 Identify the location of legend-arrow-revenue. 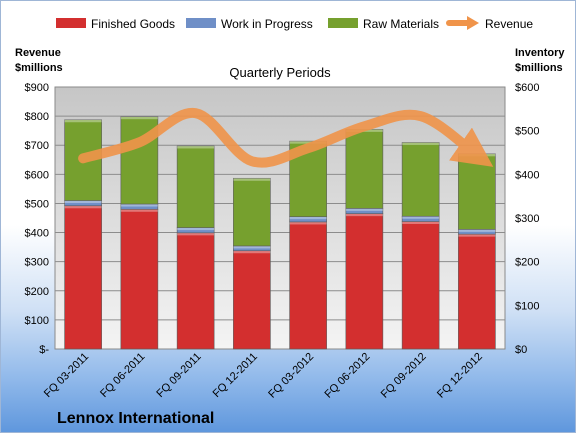
(473, 23).